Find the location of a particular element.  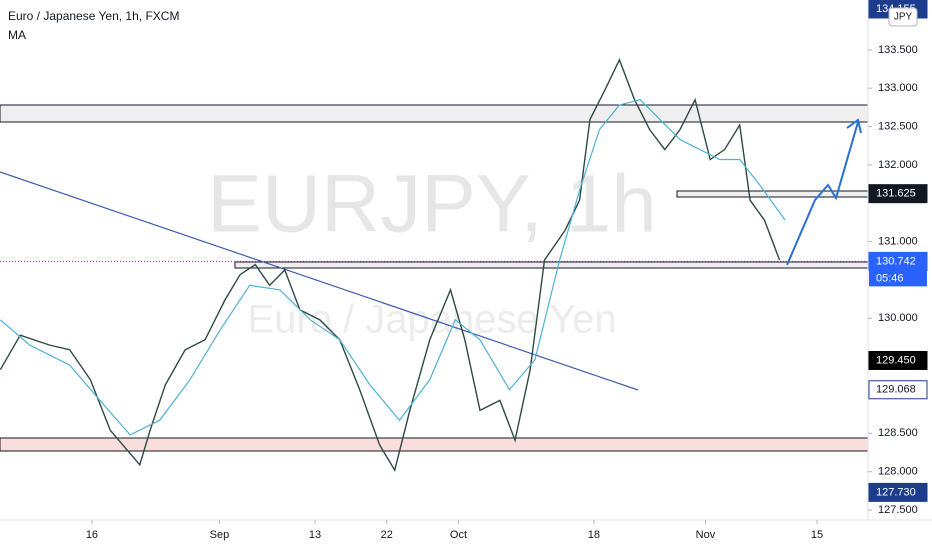

price-tag-label: 131.625 is located at coordinates (896, 194).